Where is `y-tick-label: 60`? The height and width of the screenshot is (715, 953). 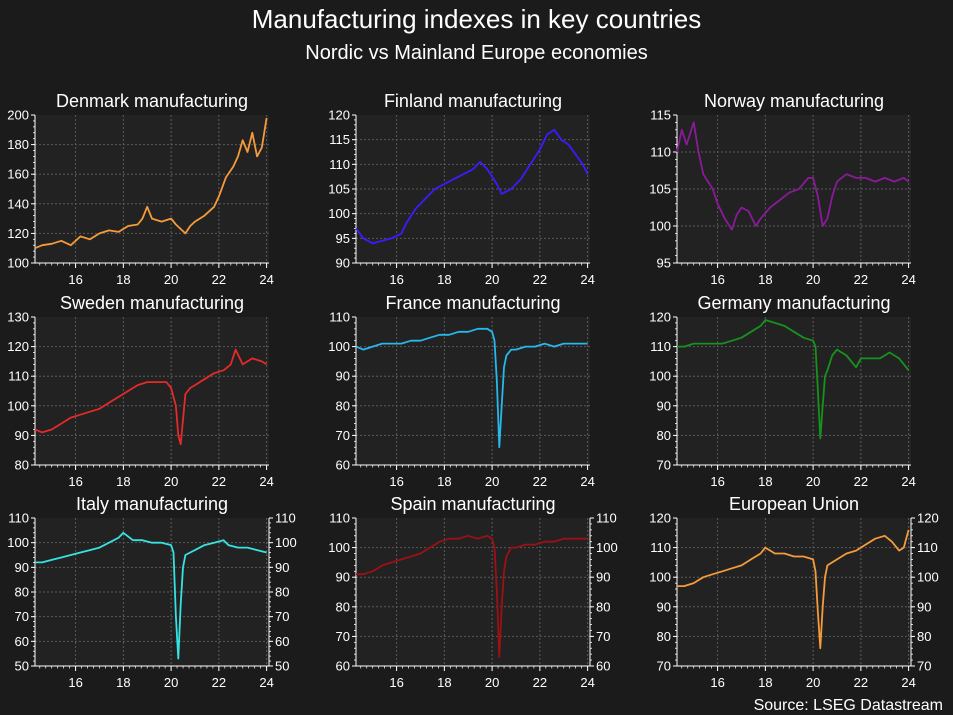
y-tick-label: 60 is located at coordinates (343, 465).